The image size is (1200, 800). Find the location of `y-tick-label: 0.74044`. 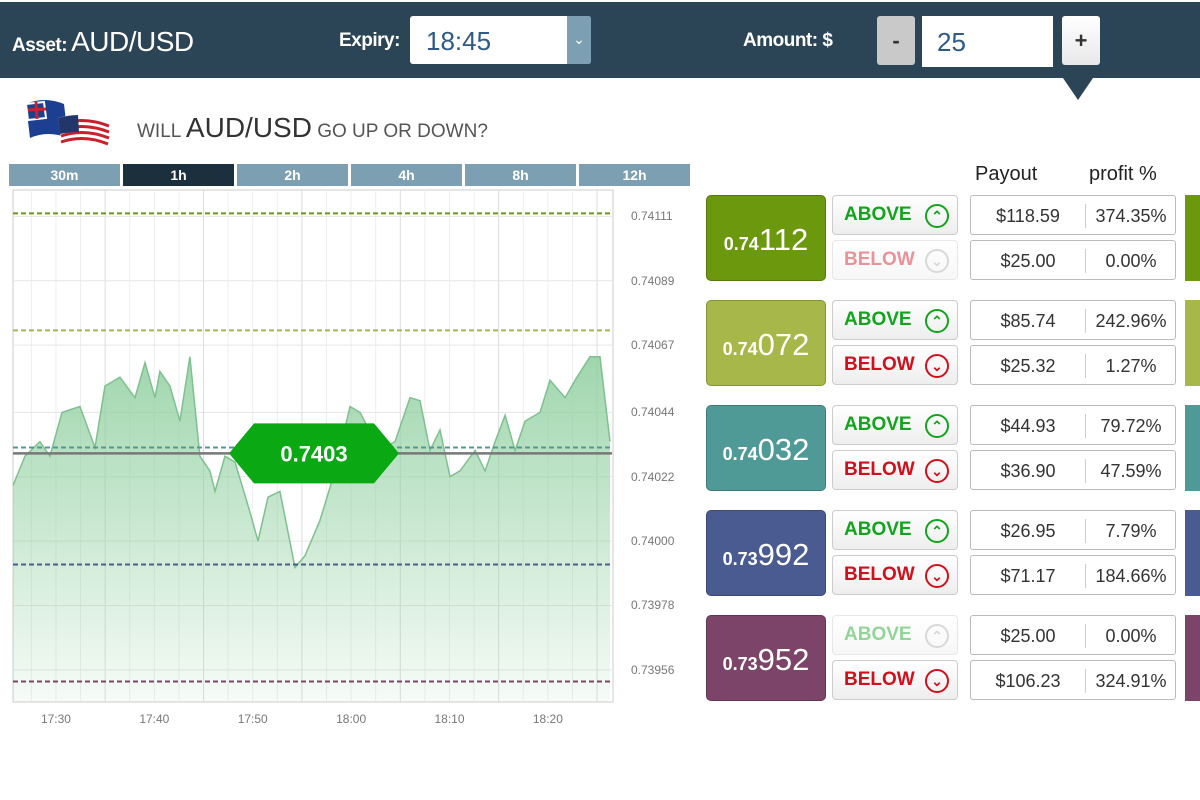

y-tick-label: 0.74044 is located at coordinates (653, 412).